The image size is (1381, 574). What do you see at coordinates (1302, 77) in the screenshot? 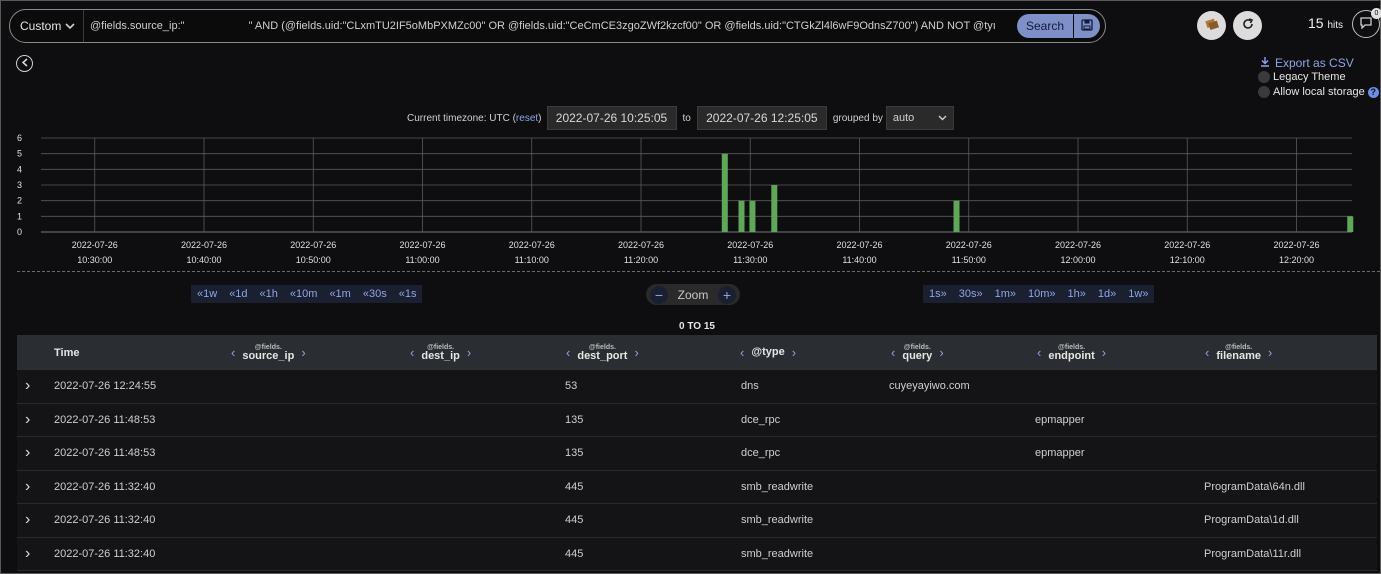
I see `legacy-theme-toggle: Legacy Theme` at bounding box center [1302, 77].